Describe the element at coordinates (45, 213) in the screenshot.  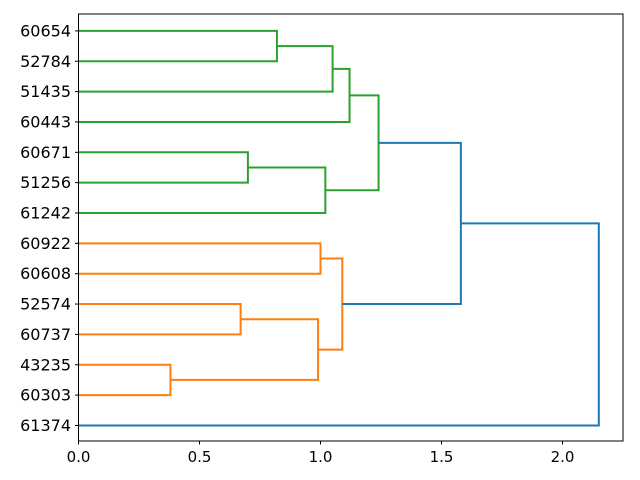
I see `leaf-label-61242: 61242` at that location.